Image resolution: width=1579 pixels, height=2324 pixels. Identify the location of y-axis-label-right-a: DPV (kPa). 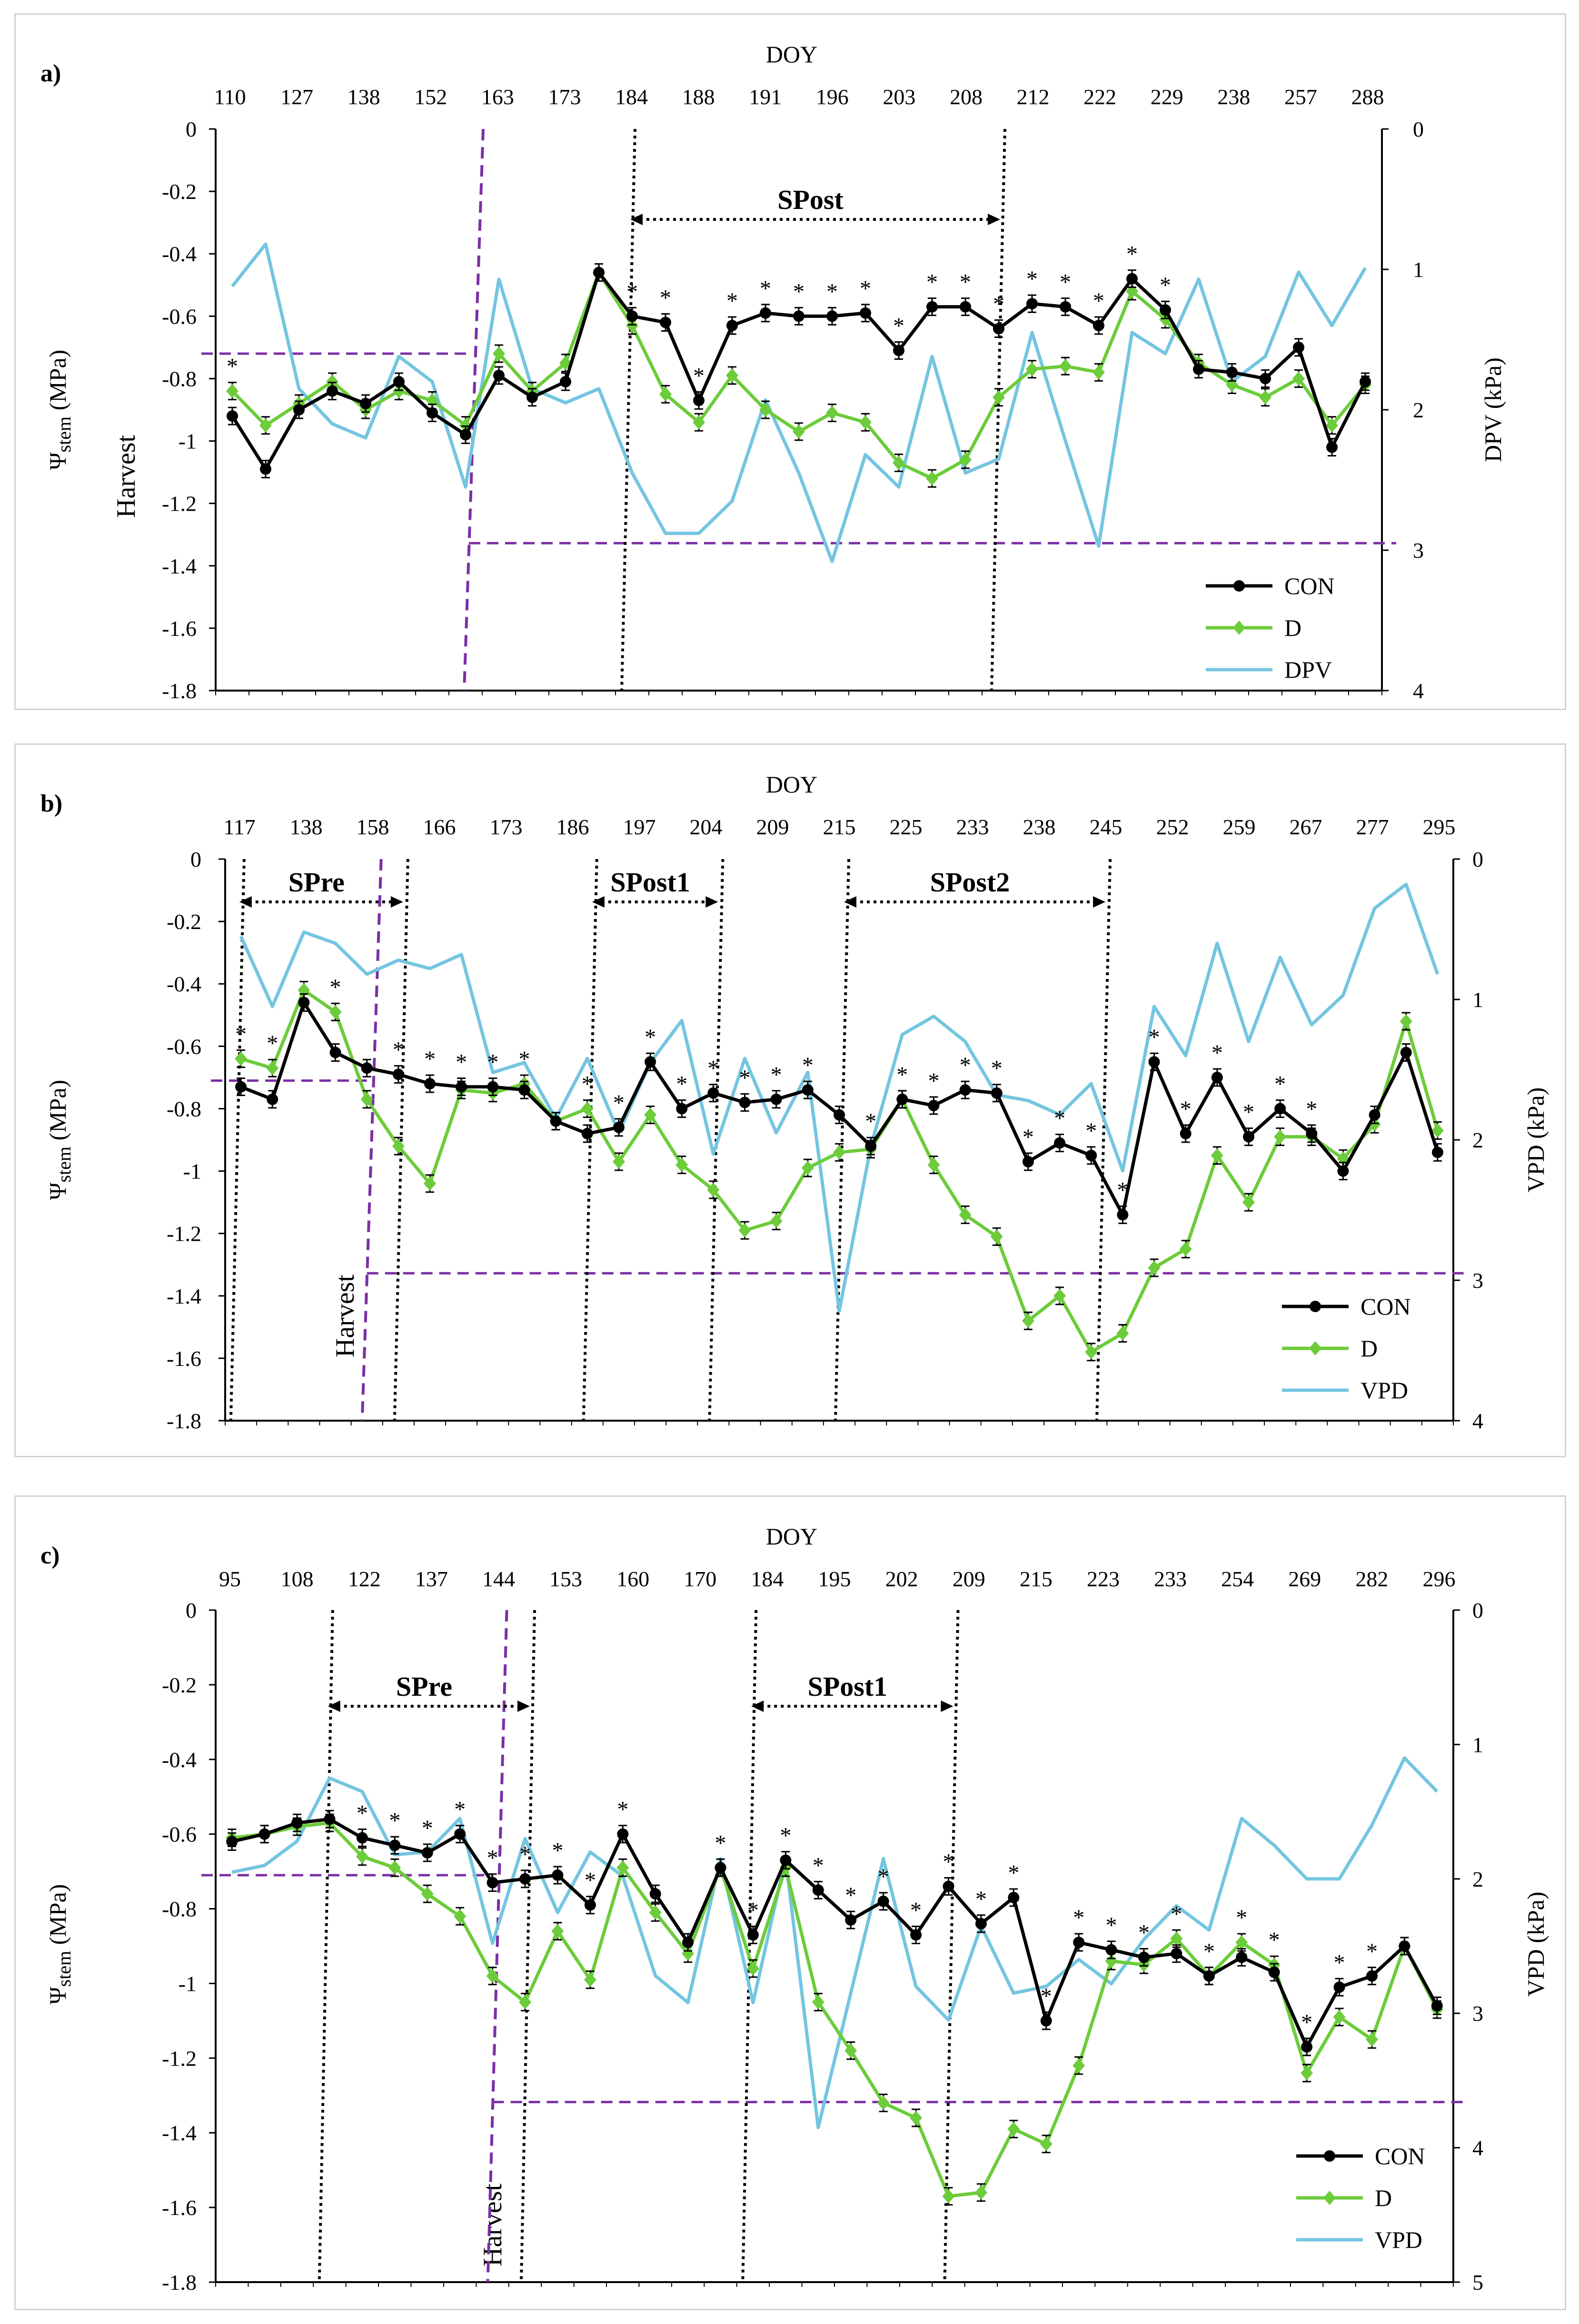
(1493, 409).